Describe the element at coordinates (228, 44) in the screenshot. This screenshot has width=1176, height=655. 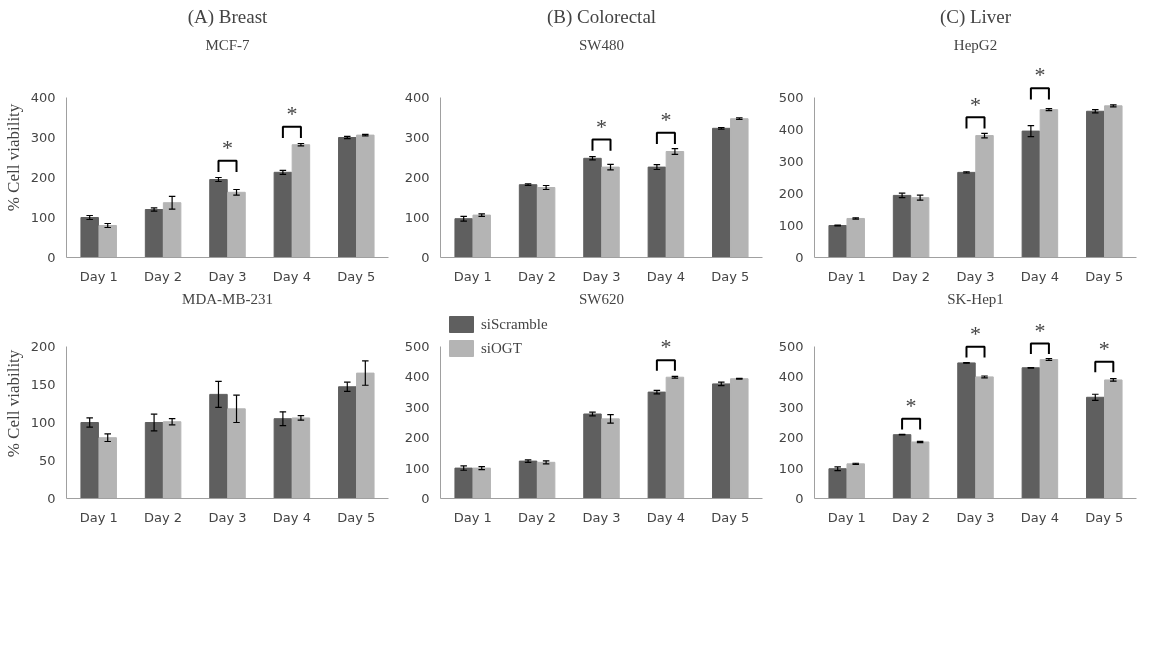
I see `chart-subtitle: MCF-7` at that location.